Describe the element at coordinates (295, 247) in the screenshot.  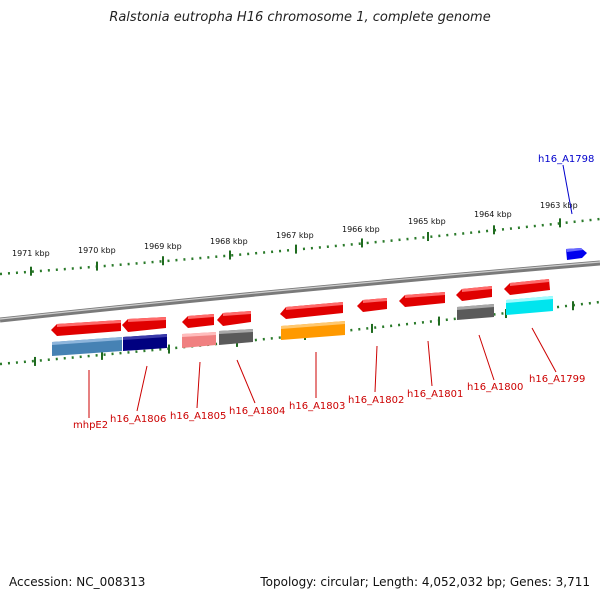
I see `ruler-upper-ticks` at that location.